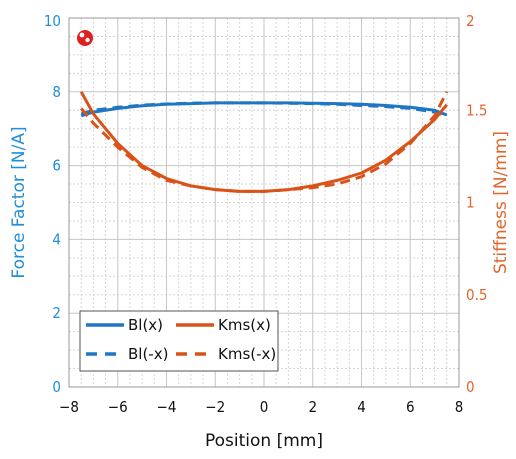 Image resolution: width=516 pixels, height=459 pixels. I want to click on y-right-tick-label: 1, so click(470, 203).